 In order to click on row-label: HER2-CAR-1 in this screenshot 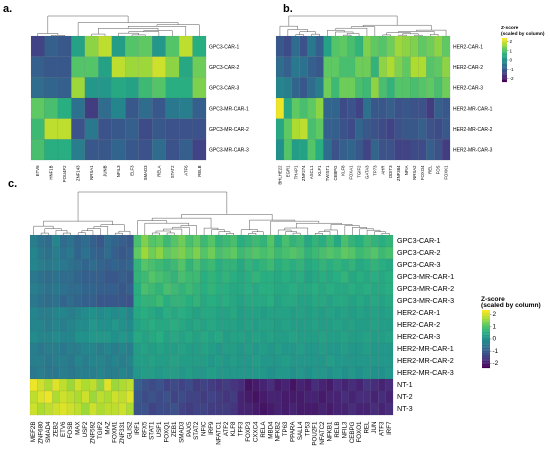, I will do `click(418, 312)`.